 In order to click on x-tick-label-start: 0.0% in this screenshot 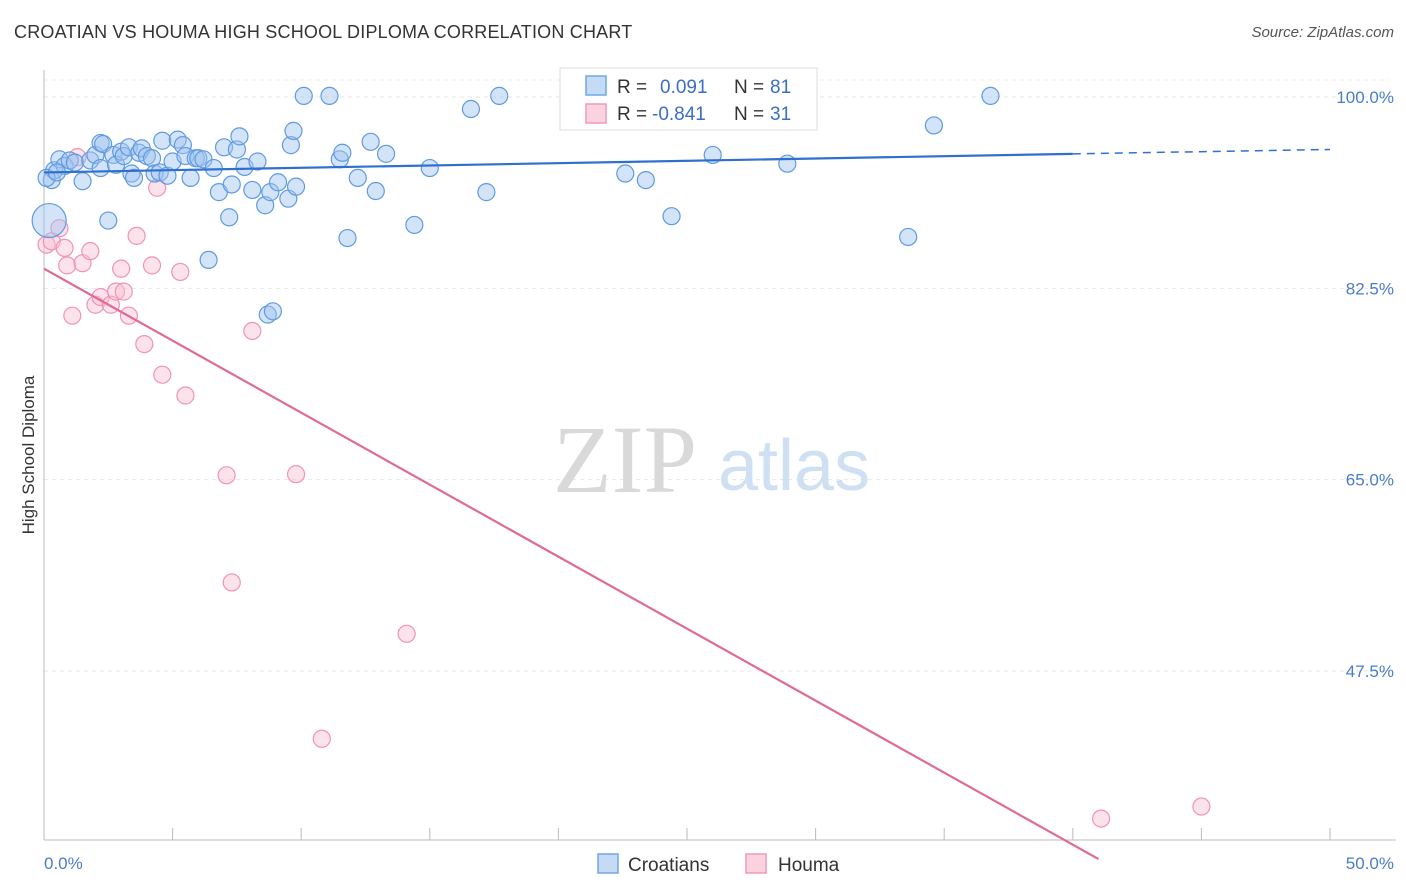, I will do `click(63, 863)`.